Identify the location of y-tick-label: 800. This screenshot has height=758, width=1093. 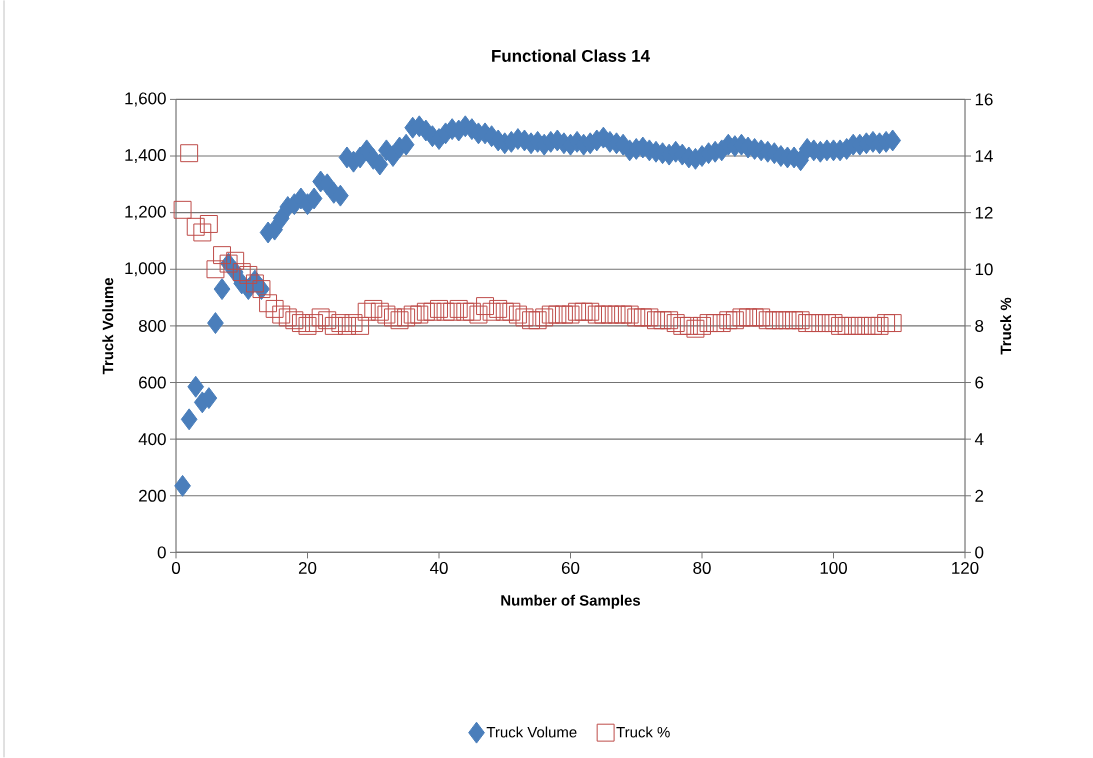
(152, 325).